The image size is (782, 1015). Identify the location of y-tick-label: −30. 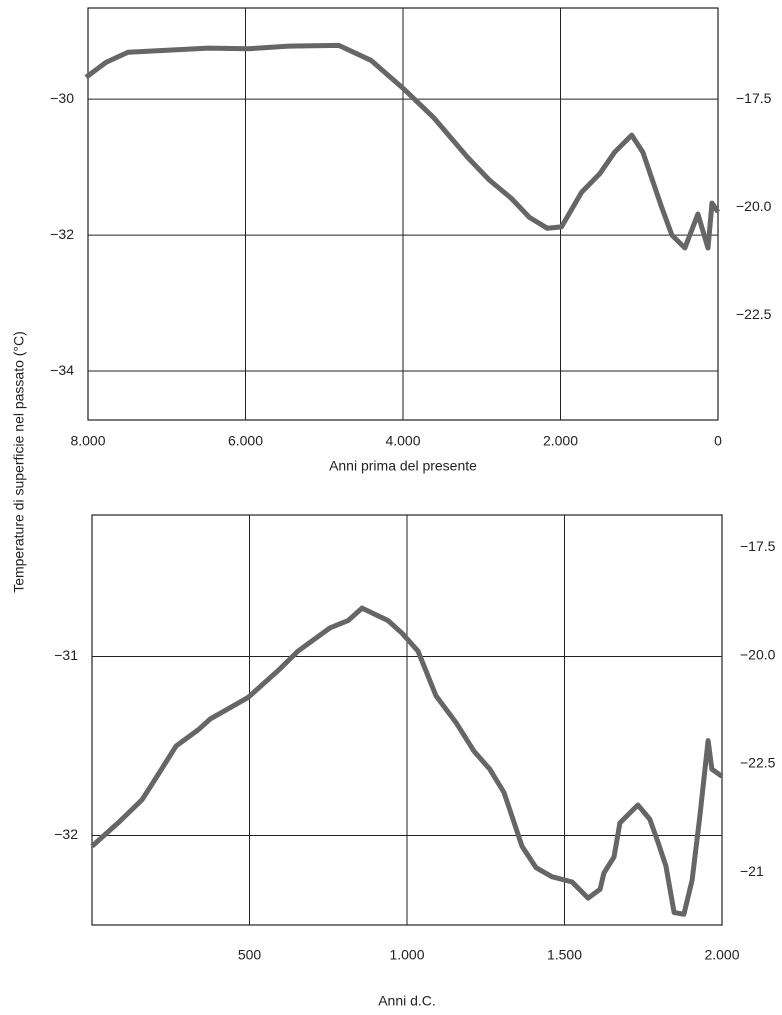
(62, 98).